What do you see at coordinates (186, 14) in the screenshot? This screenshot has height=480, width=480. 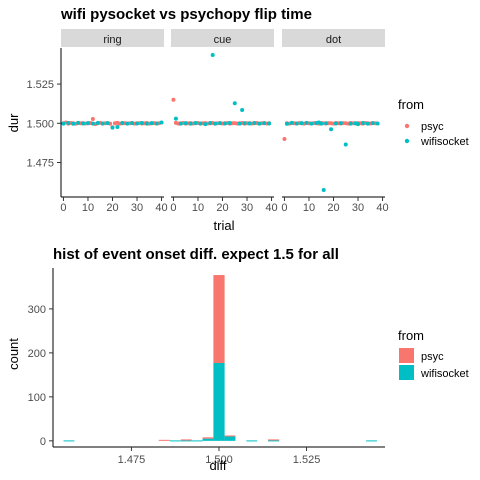 I see `scatter-title: wifi pysocket vs psychopy flip time` at bounding box center [186, 14].